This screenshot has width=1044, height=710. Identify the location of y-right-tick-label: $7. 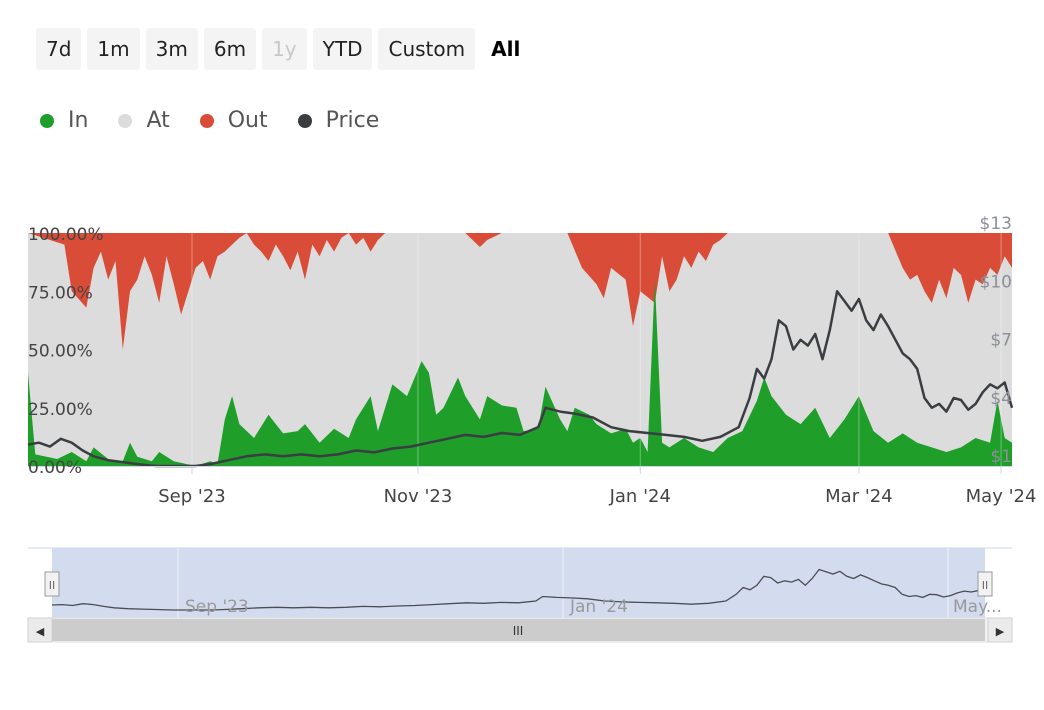
(1001, 341).